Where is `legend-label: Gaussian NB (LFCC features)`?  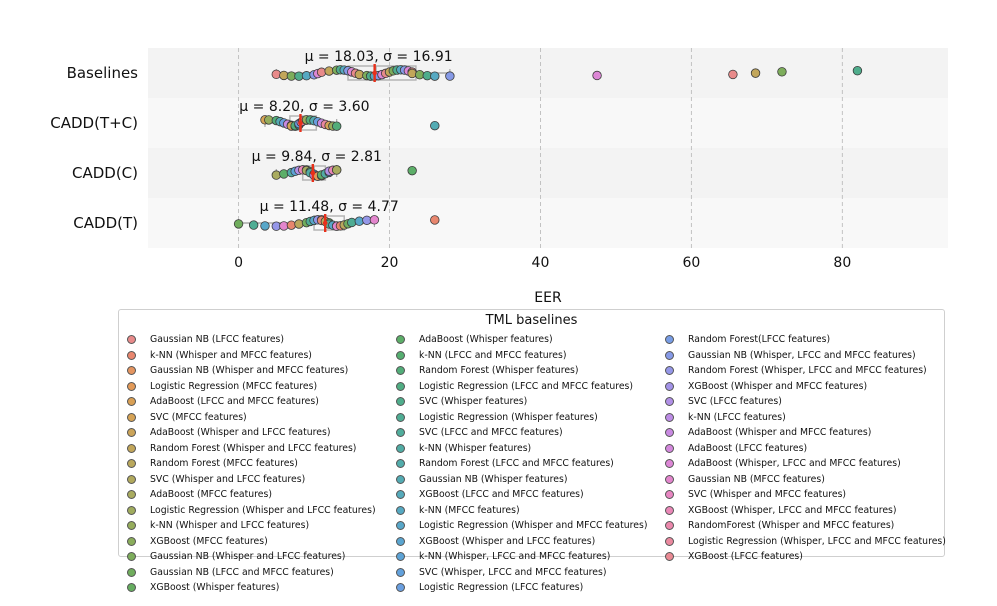
legend-label: Gaussian NB (LFCC features) is located at coordinates (217, 340).